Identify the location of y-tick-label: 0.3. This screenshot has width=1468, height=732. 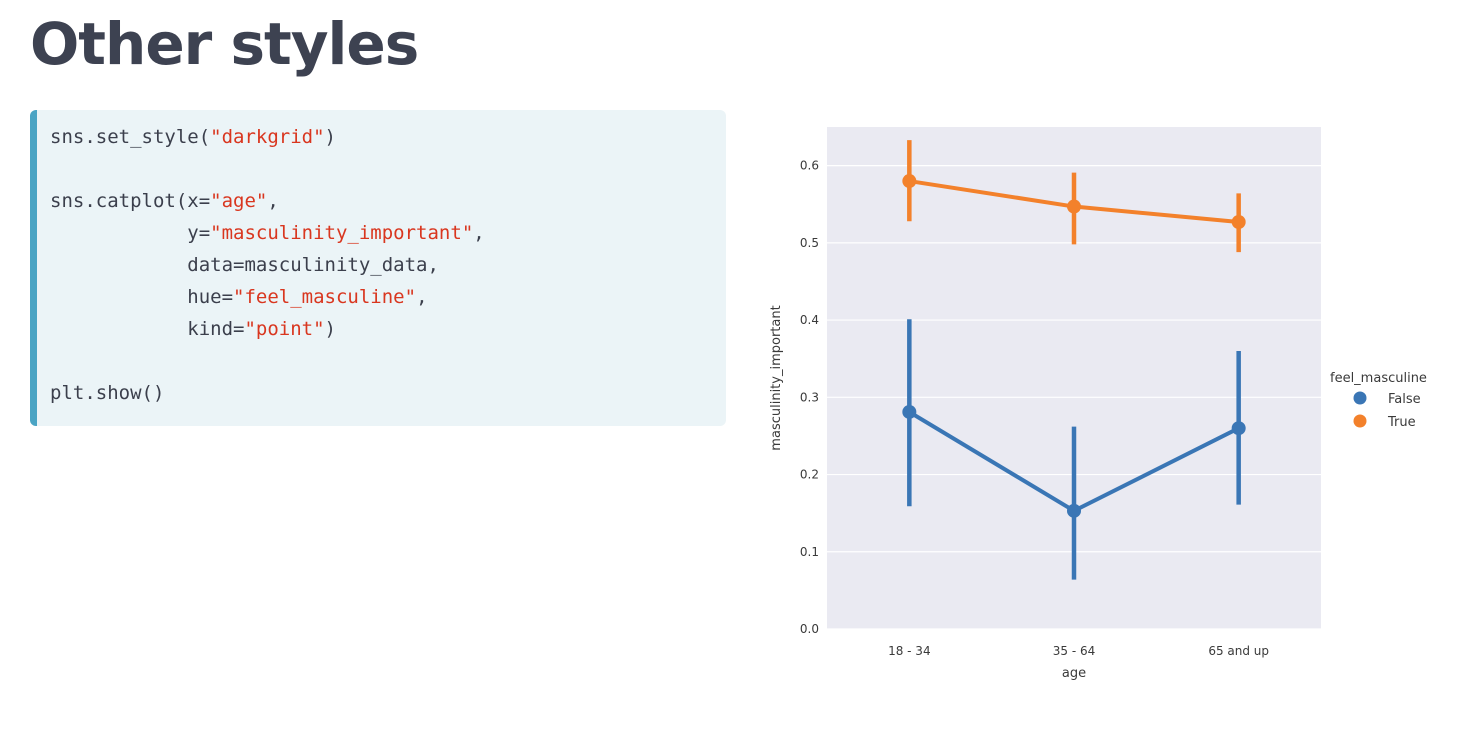
(809, 397).